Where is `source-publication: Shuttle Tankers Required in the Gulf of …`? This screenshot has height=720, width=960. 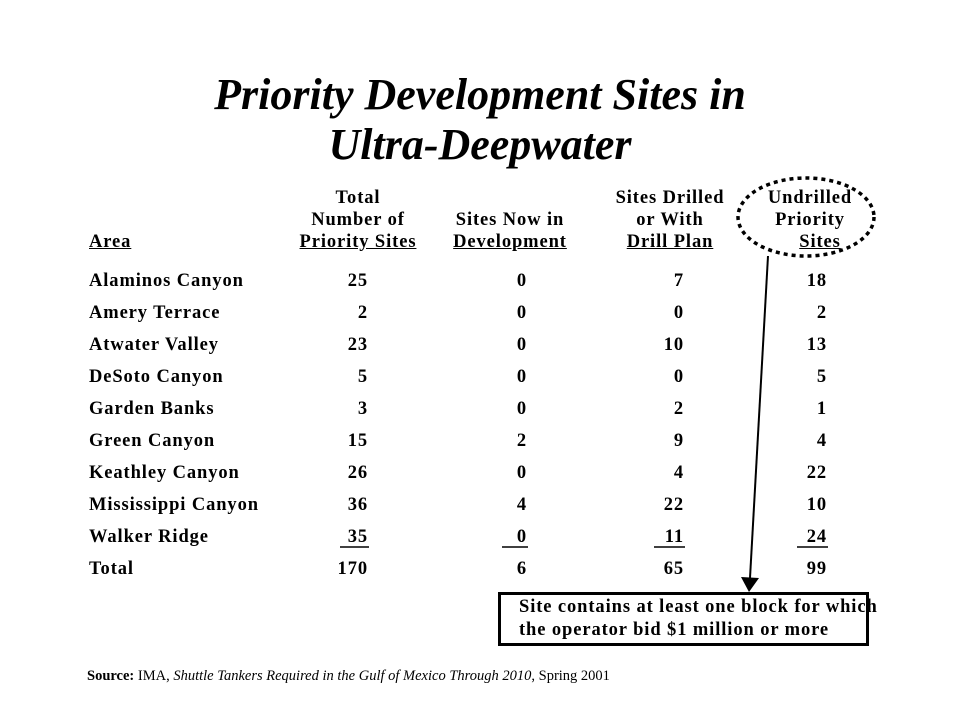 source-publication: Shuttle Tankers Required in the Gulf of … is located at coordinates (352, 676).